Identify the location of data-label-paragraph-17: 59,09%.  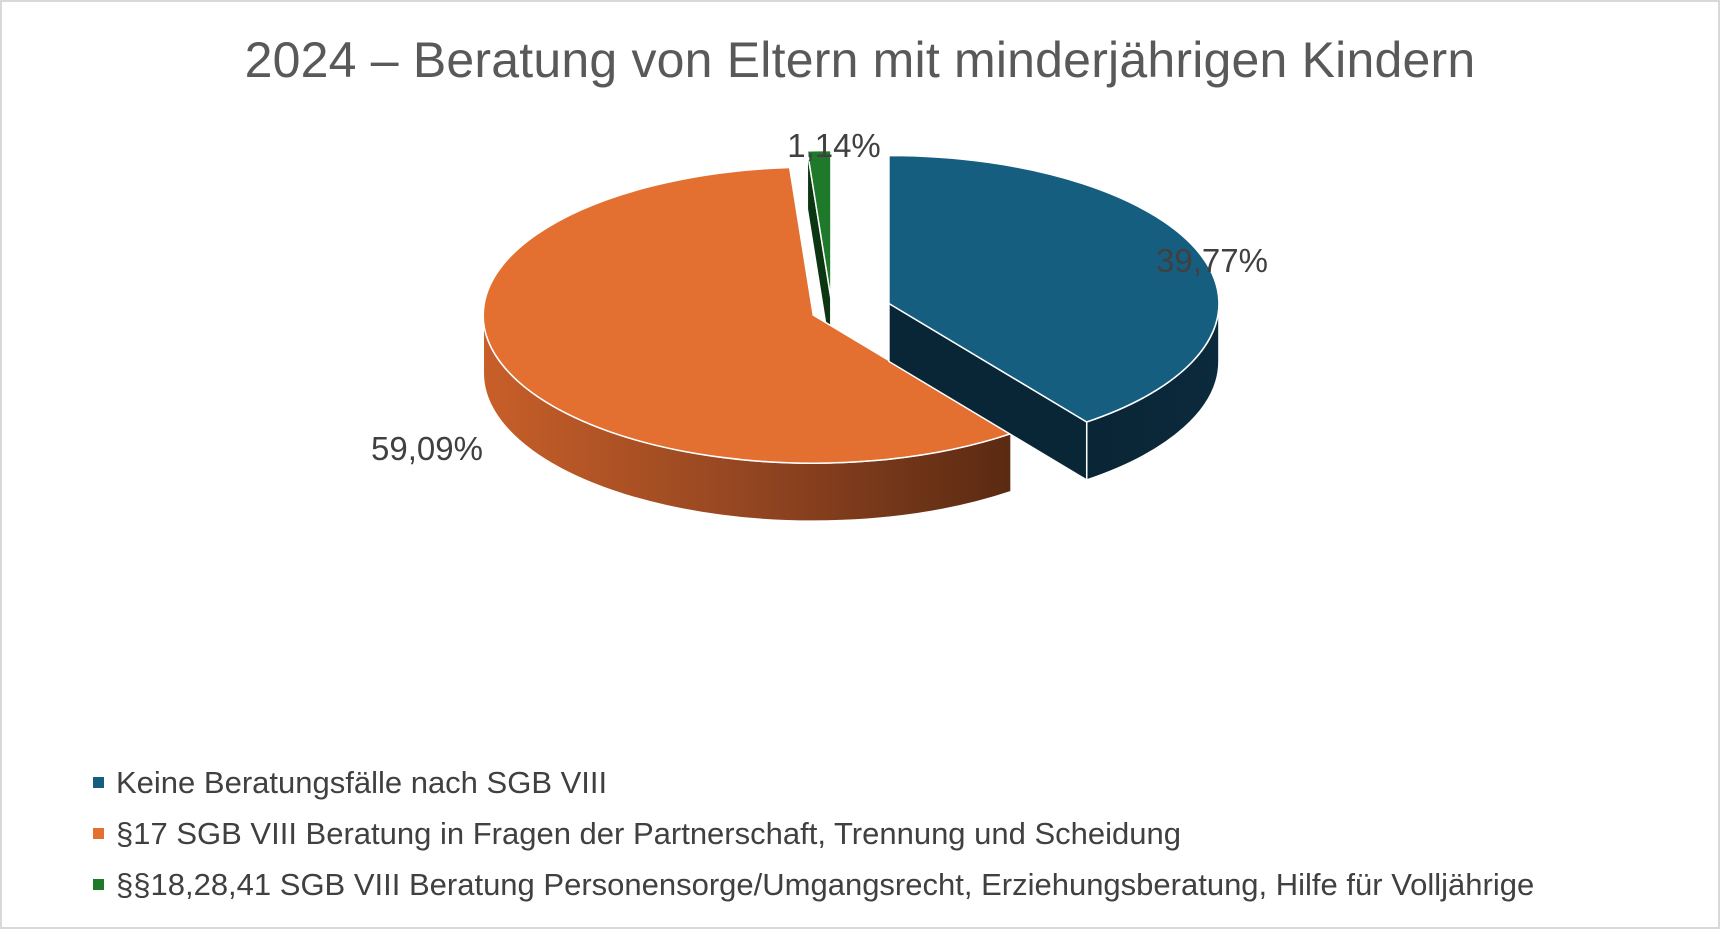
(427, 448).